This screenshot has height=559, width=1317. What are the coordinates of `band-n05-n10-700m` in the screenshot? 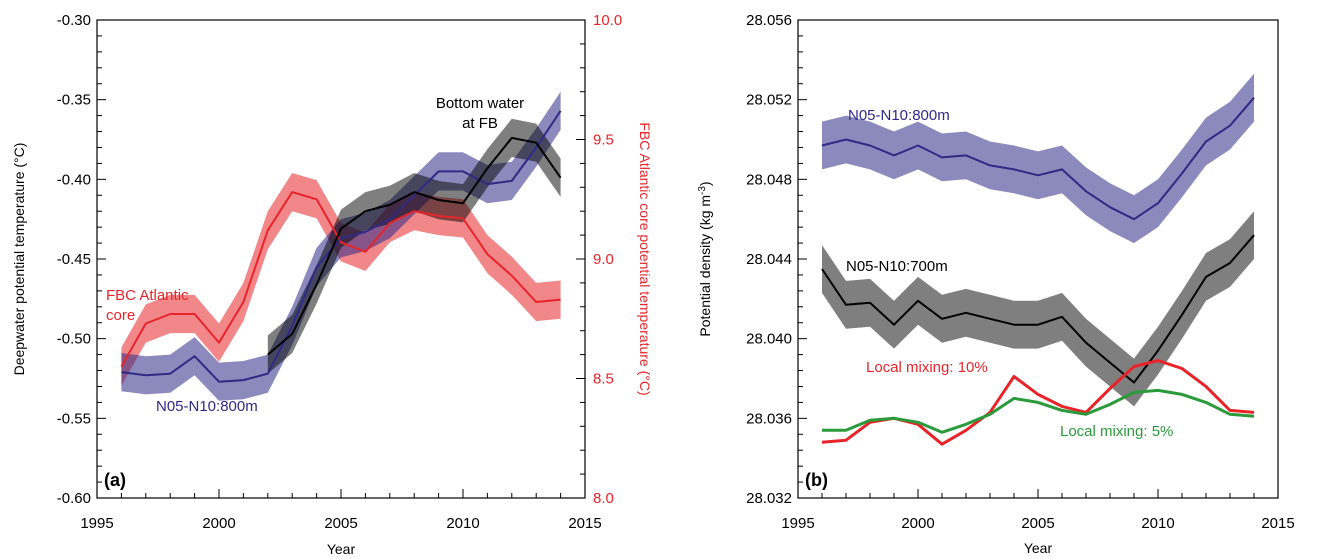 It's located at (1038, 309).